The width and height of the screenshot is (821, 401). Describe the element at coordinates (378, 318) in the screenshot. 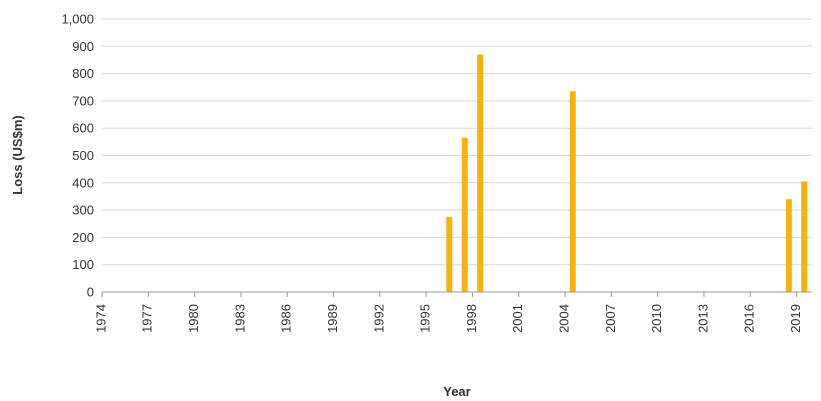

I see `x-tick-label: 1992` at that location.